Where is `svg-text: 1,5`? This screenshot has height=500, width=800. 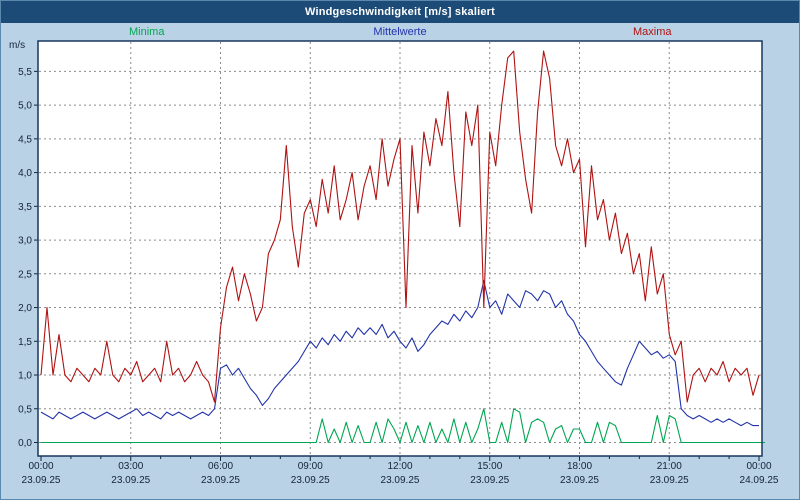 svg-text: 1,5 is located at coordinates (25, 342).